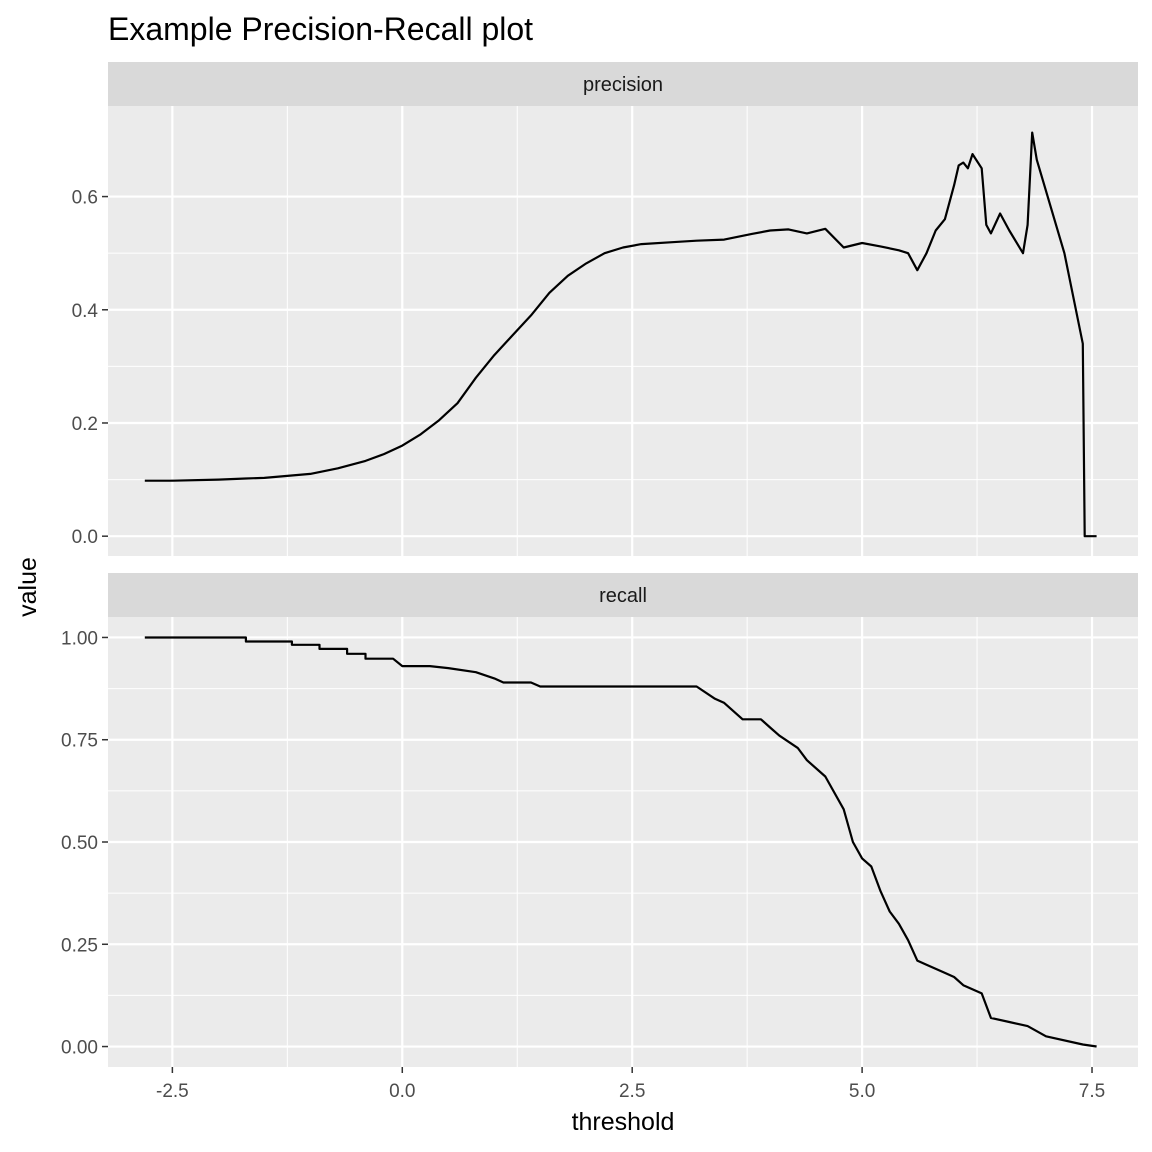 The width and height of the screenshot is (1152, 1152). I want to click on recall-y-axis: 0.00 0.25 0.50 0.75 1.00, so click(84, 843).